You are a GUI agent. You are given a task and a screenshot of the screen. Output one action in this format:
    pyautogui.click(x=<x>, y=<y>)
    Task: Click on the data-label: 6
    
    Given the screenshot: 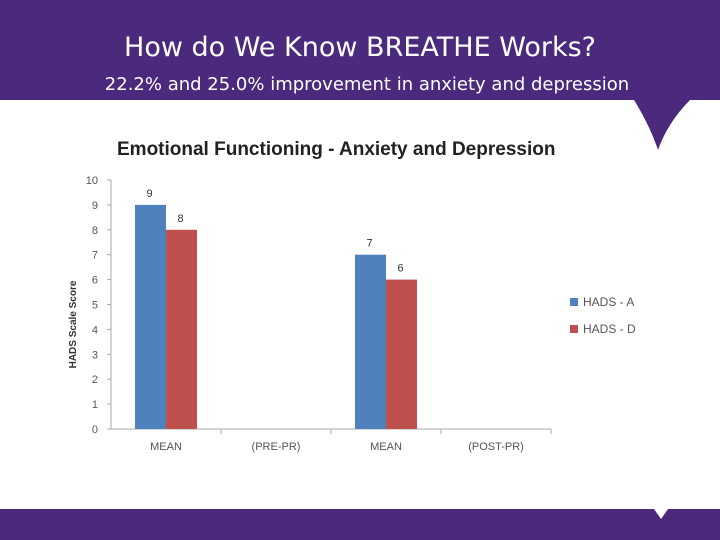 What is the action you would take?
    pyautogui.click(x=400, y=269)
    